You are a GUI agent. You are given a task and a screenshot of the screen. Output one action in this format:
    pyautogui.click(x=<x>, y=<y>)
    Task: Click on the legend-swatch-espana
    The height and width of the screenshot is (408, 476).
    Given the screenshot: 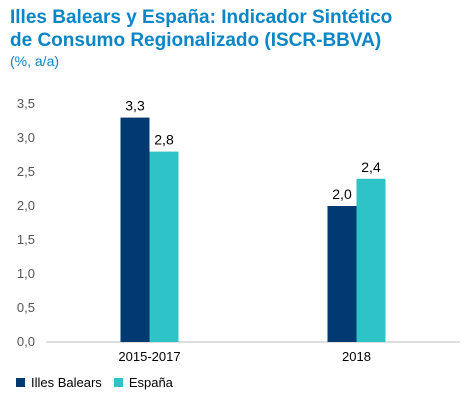 What is the action you would take?
    pyautogui.click(x=118, y=382)
    